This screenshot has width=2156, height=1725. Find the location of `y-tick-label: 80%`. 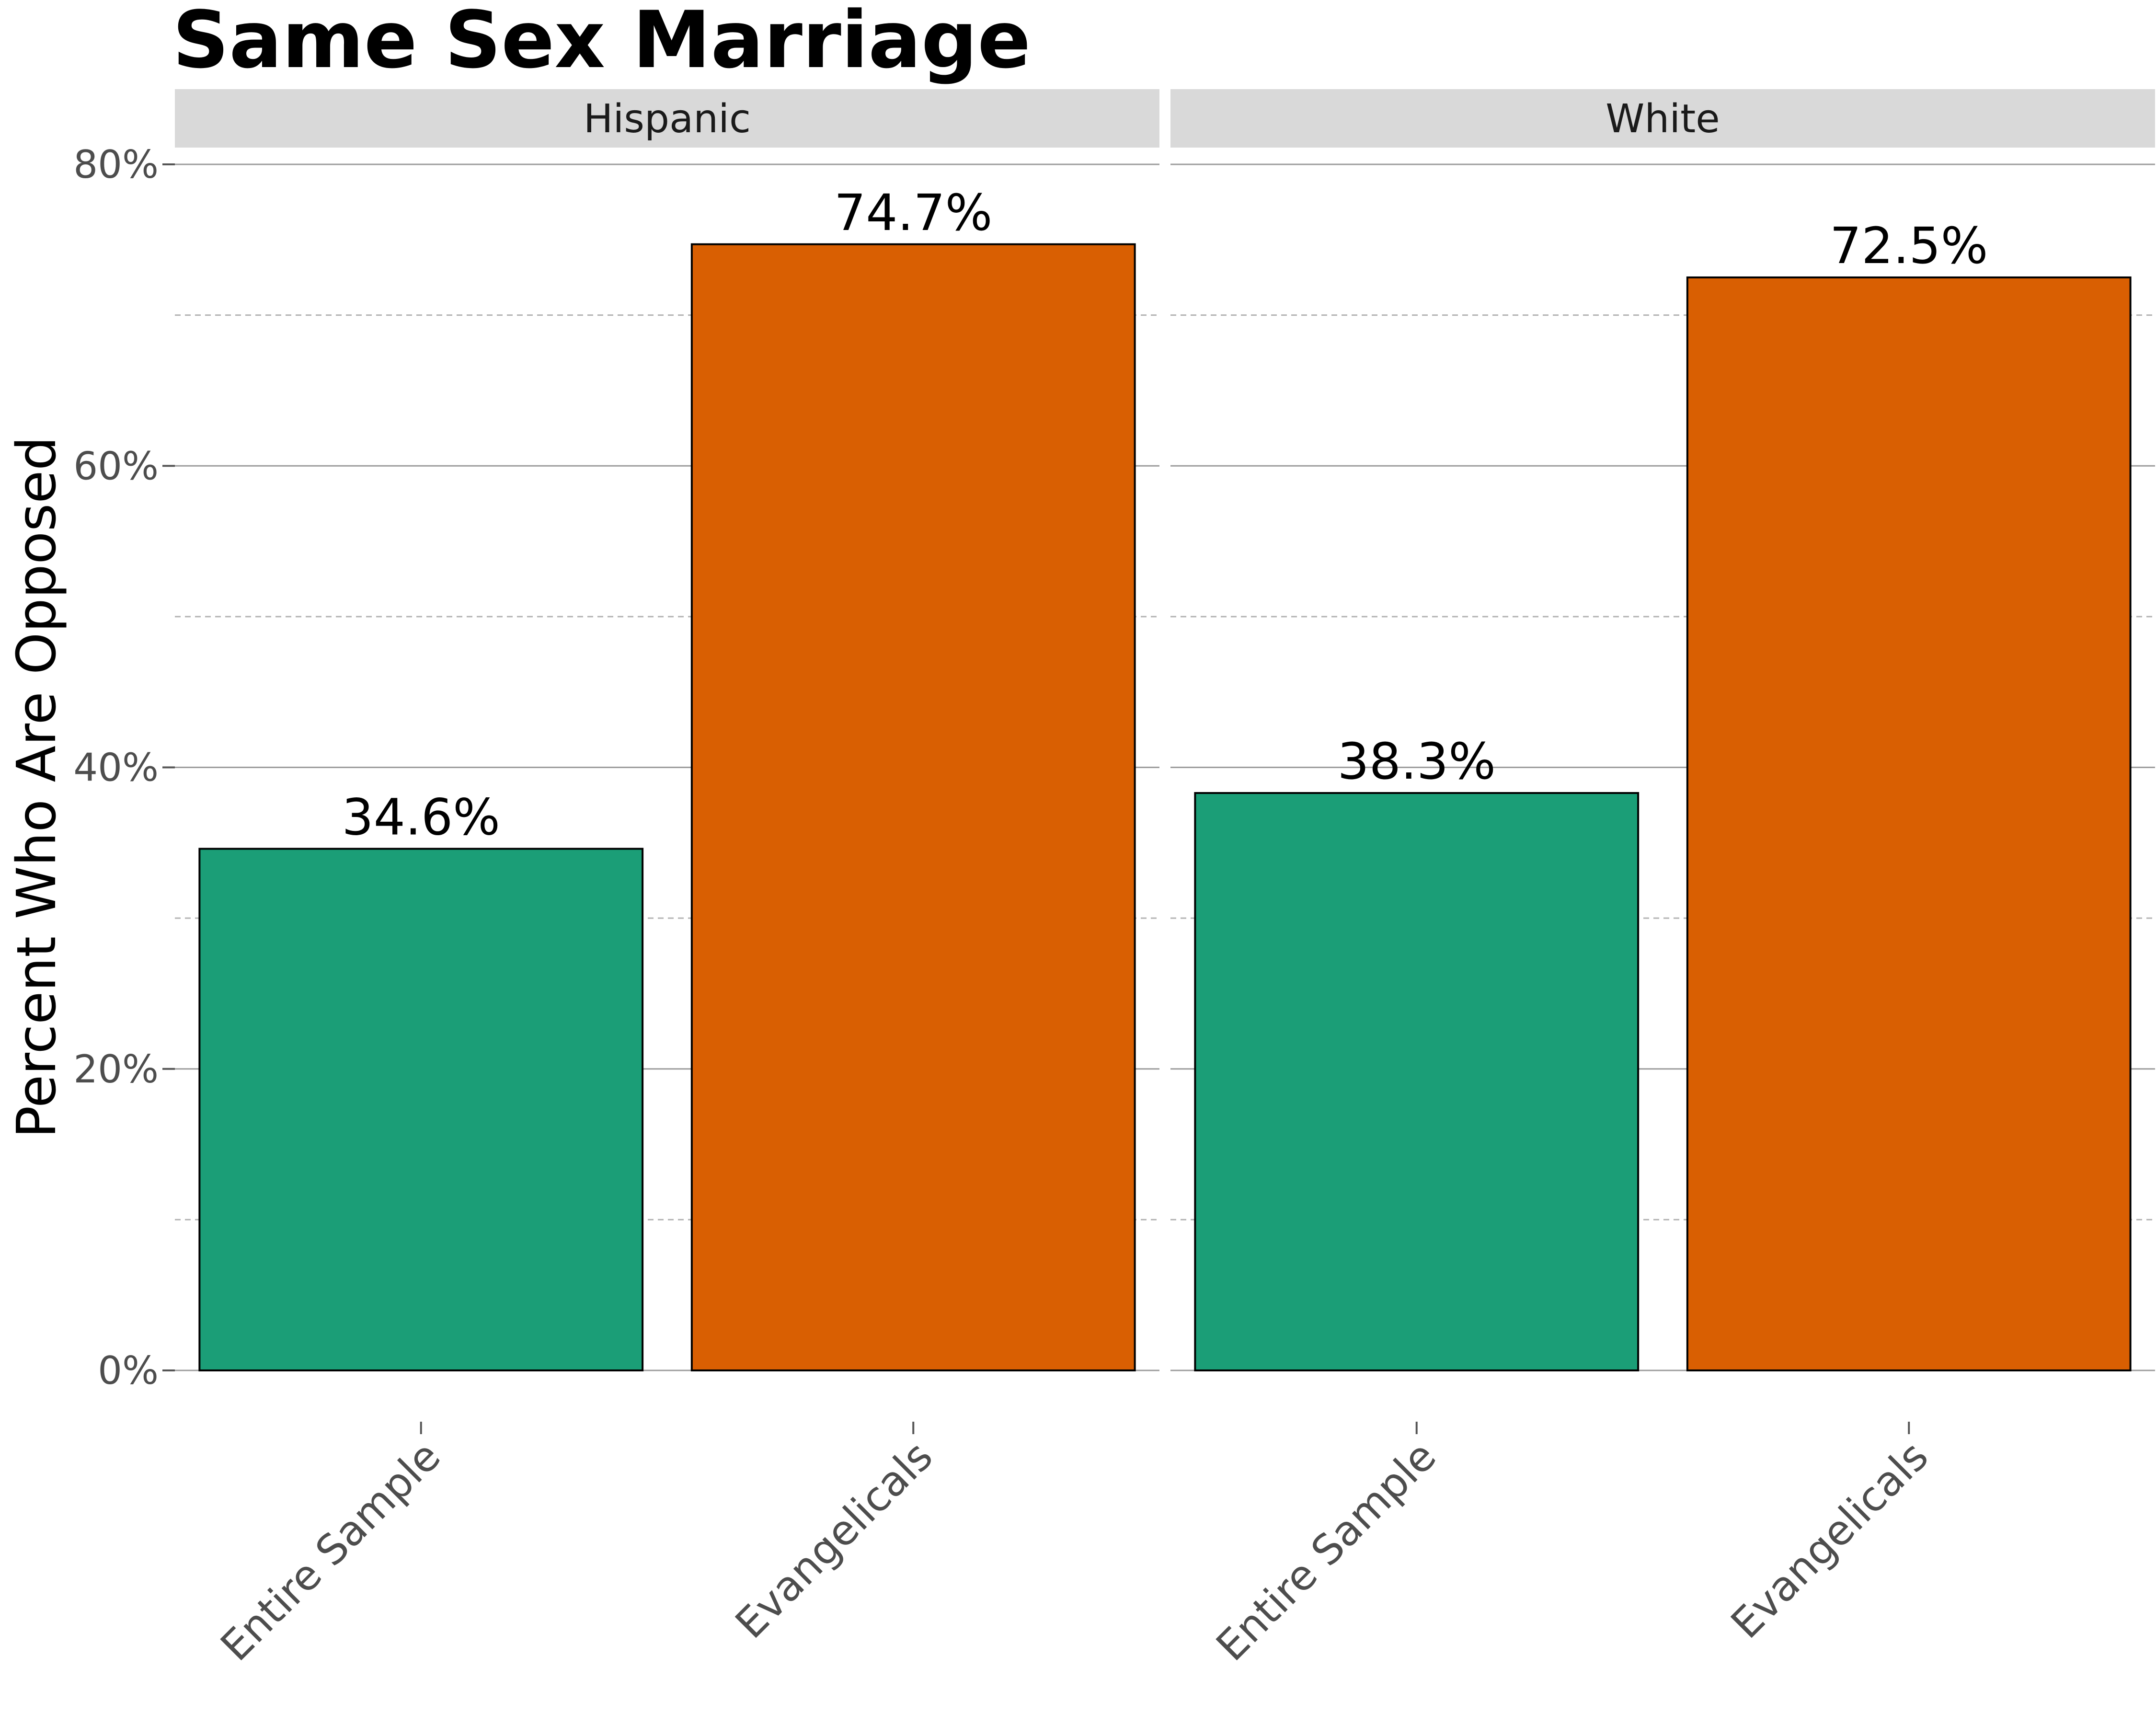

y-tick-label: 80% is located at coordinates (116, 164).